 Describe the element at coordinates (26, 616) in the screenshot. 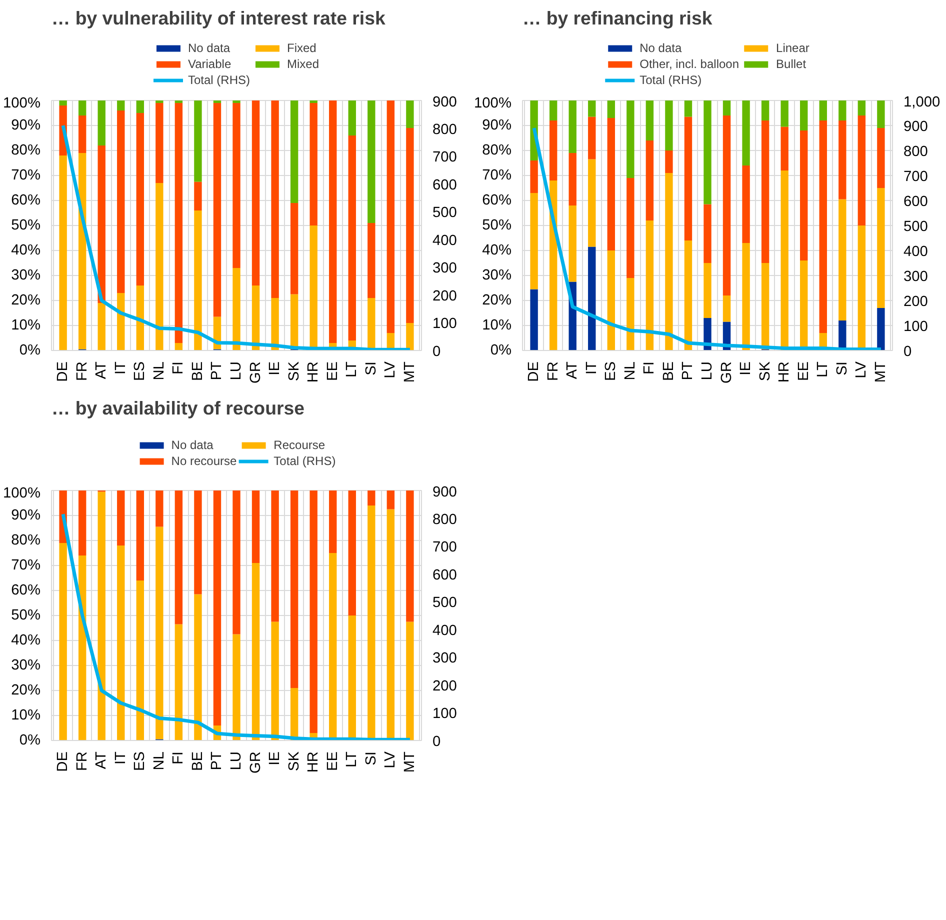

I see `y-tick-label: 50%` at that location.